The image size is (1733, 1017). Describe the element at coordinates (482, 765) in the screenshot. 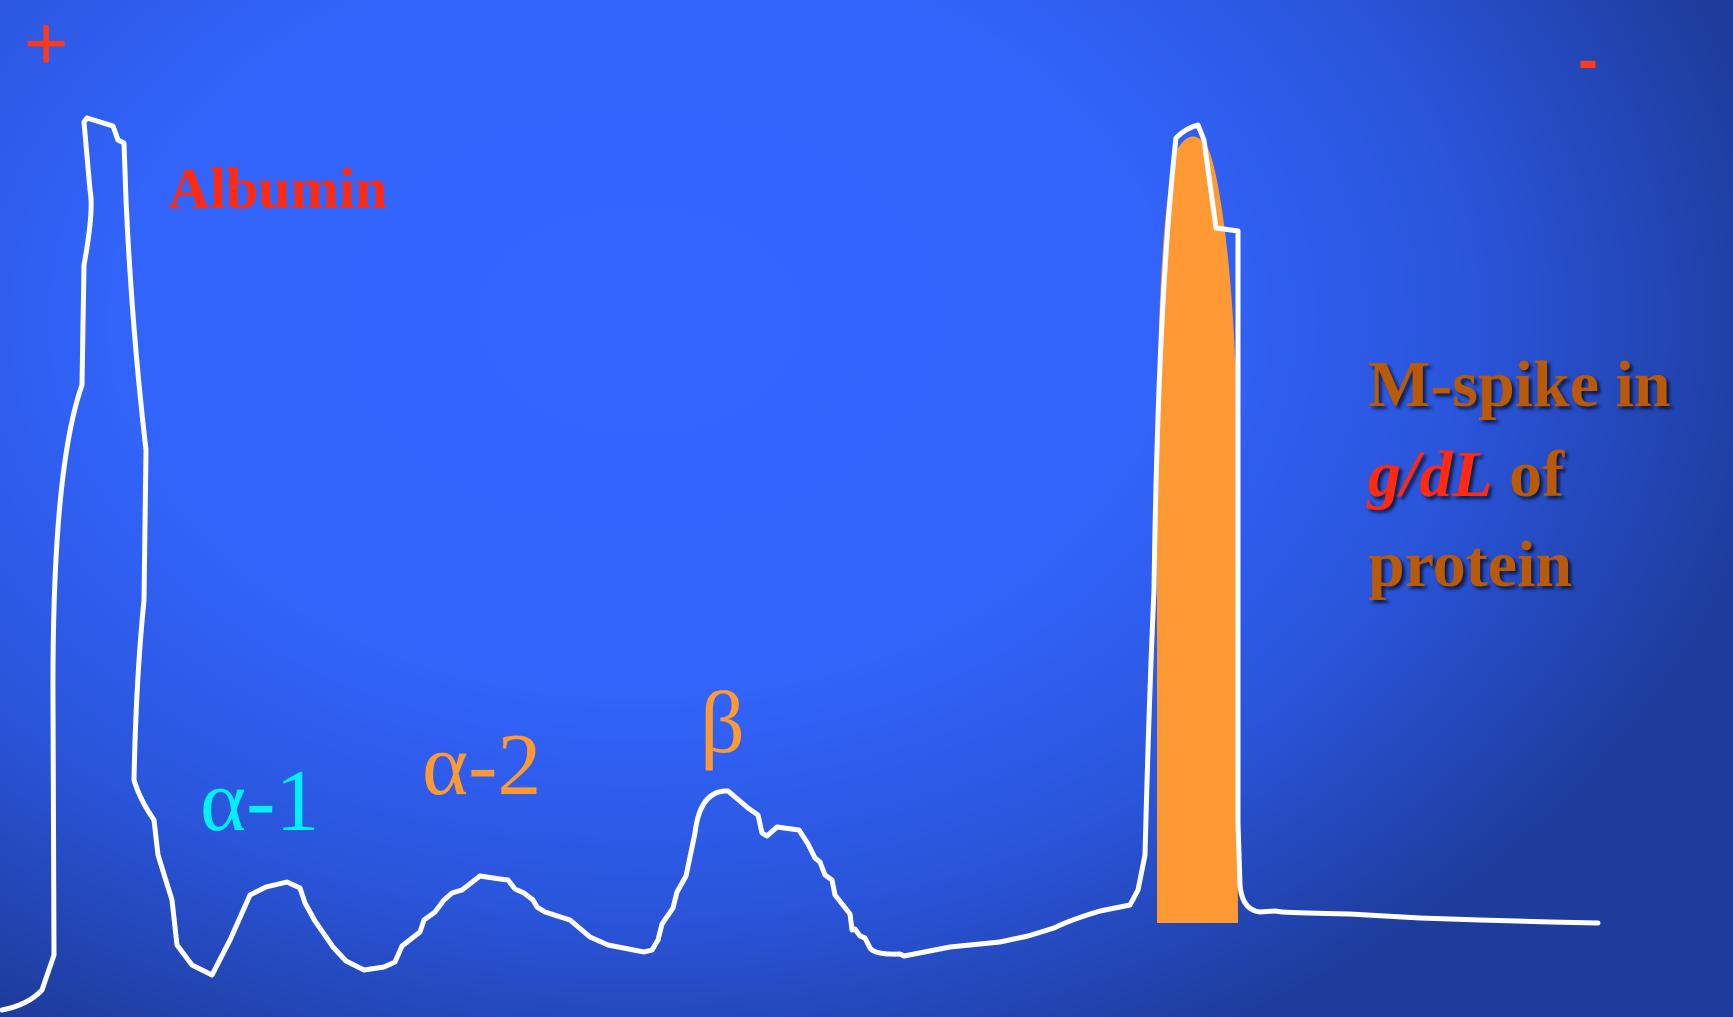

I see `alpha2-label: α-2` at that location.